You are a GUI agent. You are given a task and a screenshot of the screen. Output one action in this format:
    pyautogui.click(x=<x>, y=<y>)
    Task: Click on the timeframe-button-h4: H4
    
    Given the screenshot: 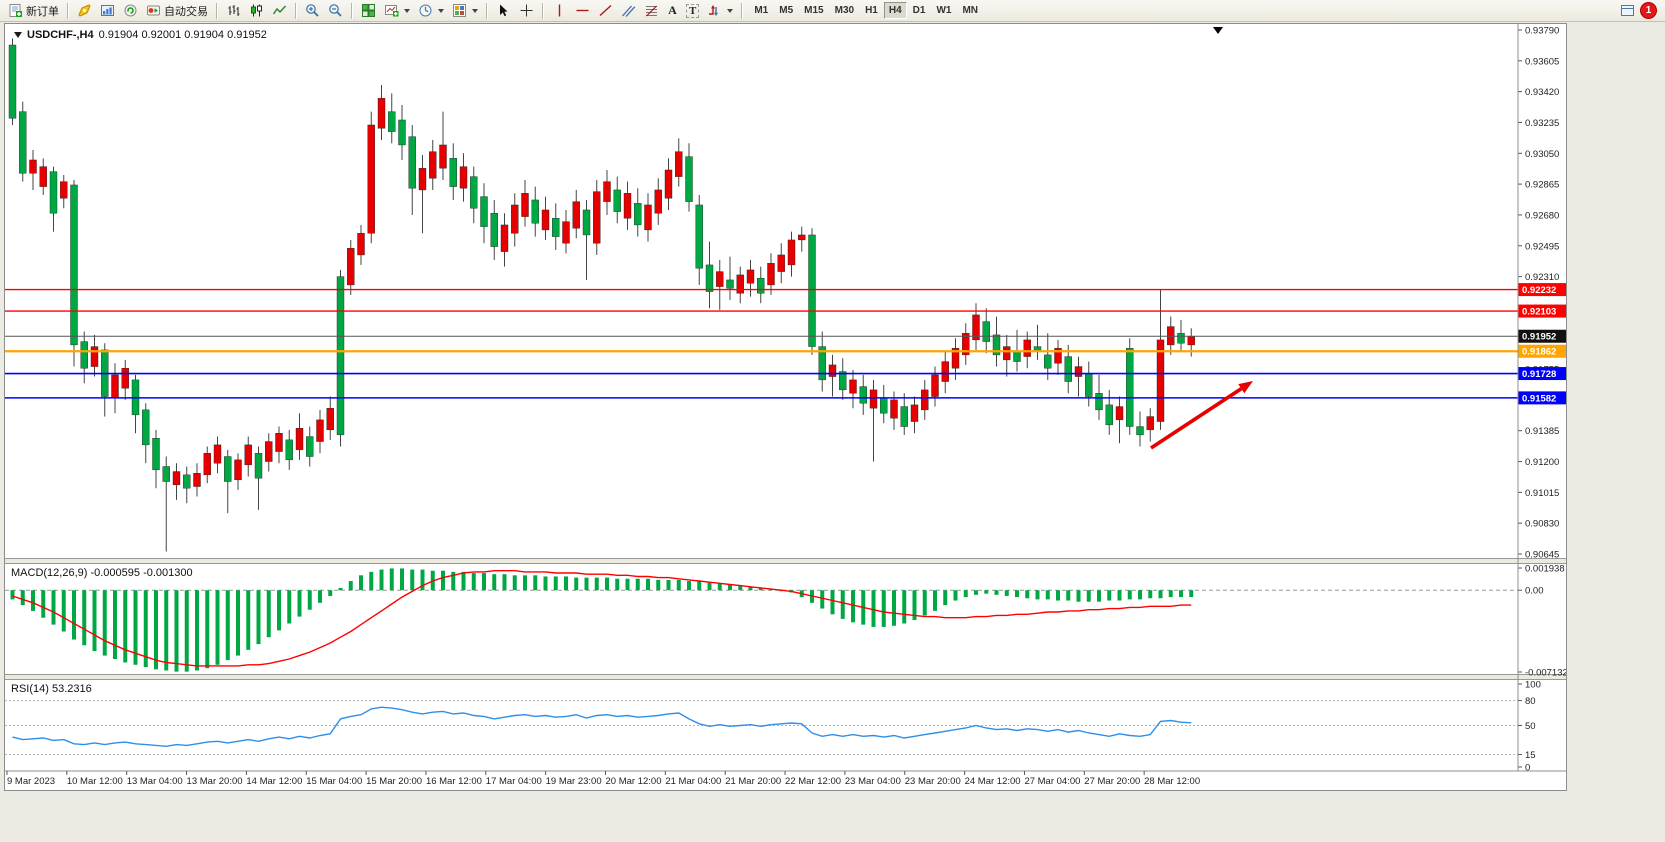 What is the action you would take?
    pyautogui.click(x=895, y=10)
    